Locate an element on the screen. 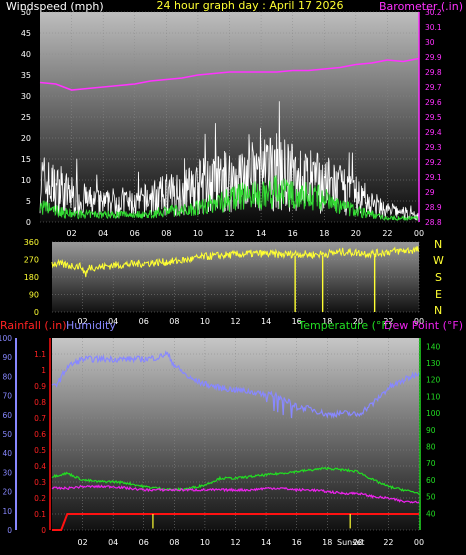 The image size is (466, 555). temperature-tick-label: 50 is located at coordinates (431, 497).